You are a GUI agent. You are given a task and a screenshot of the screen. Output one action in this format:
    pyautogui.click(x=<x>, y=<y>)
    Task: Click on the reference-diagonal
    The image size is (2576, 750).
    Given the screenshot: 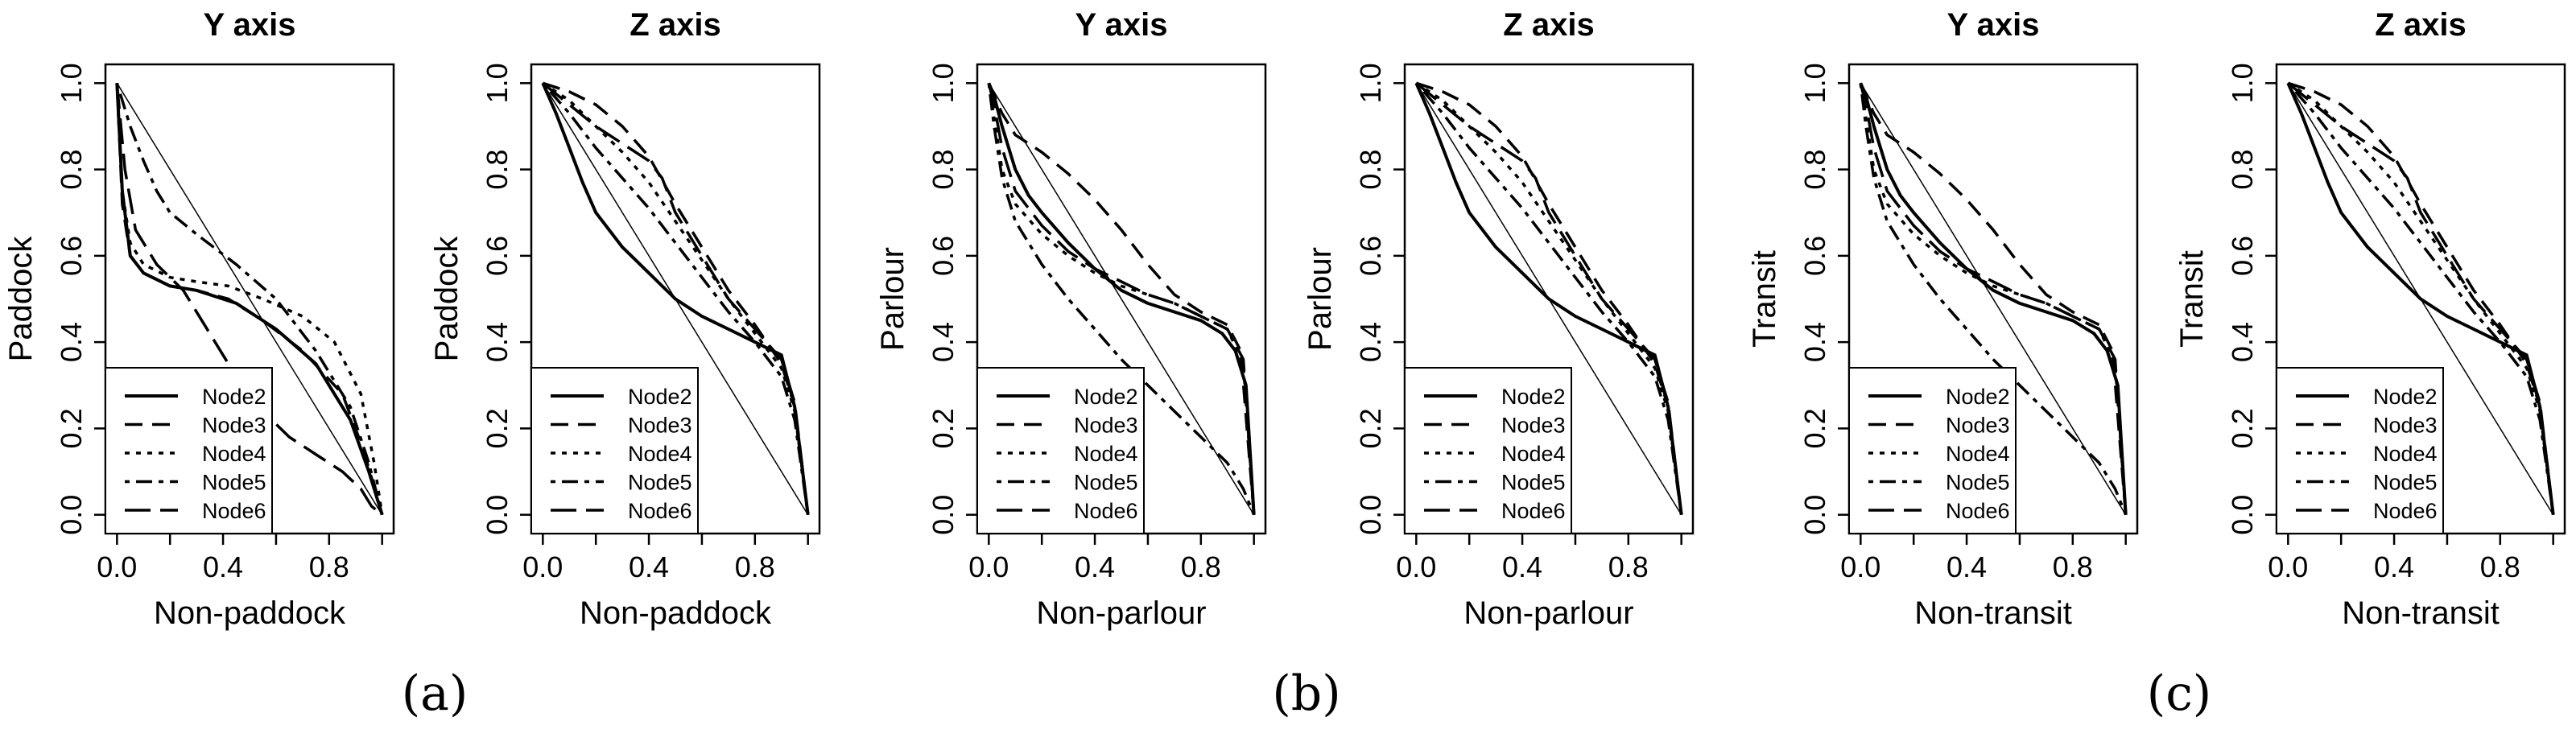 What is the action you would take?
    pyautogui.click(x=249, y=299)
    